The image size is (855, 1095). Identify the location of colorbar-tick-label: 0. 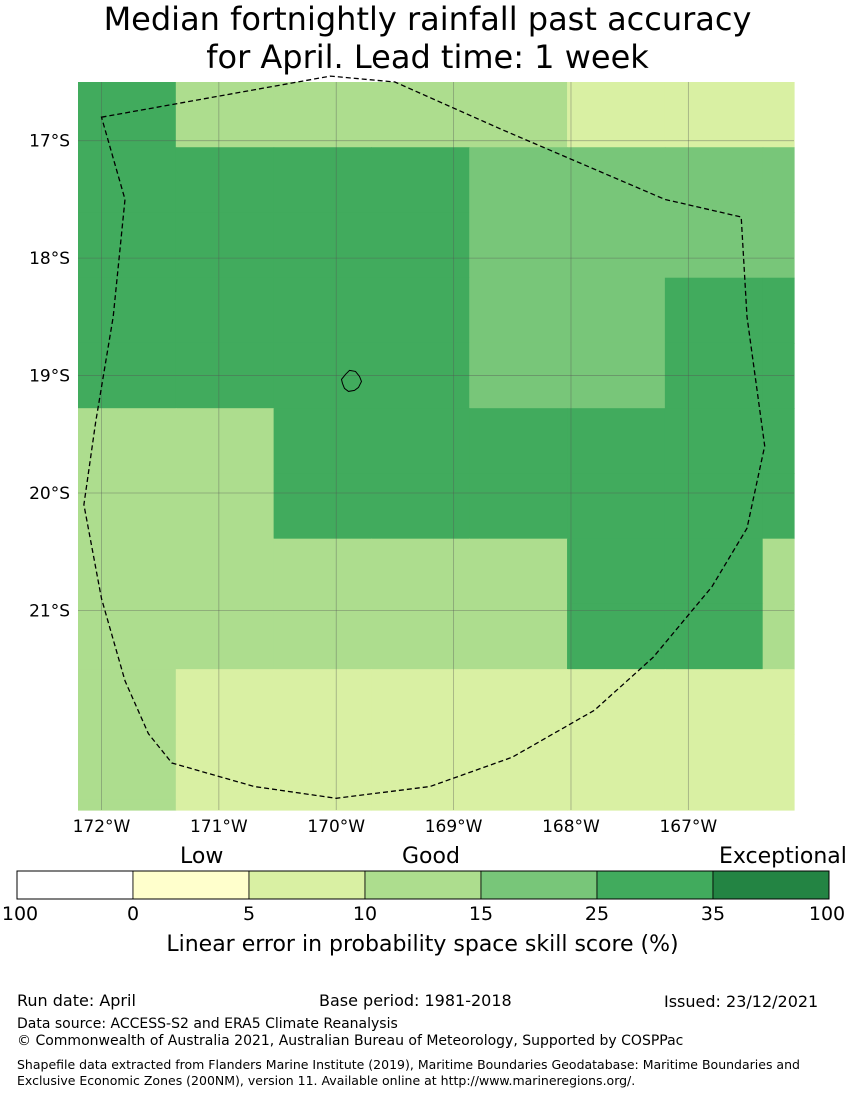
(133, 914).